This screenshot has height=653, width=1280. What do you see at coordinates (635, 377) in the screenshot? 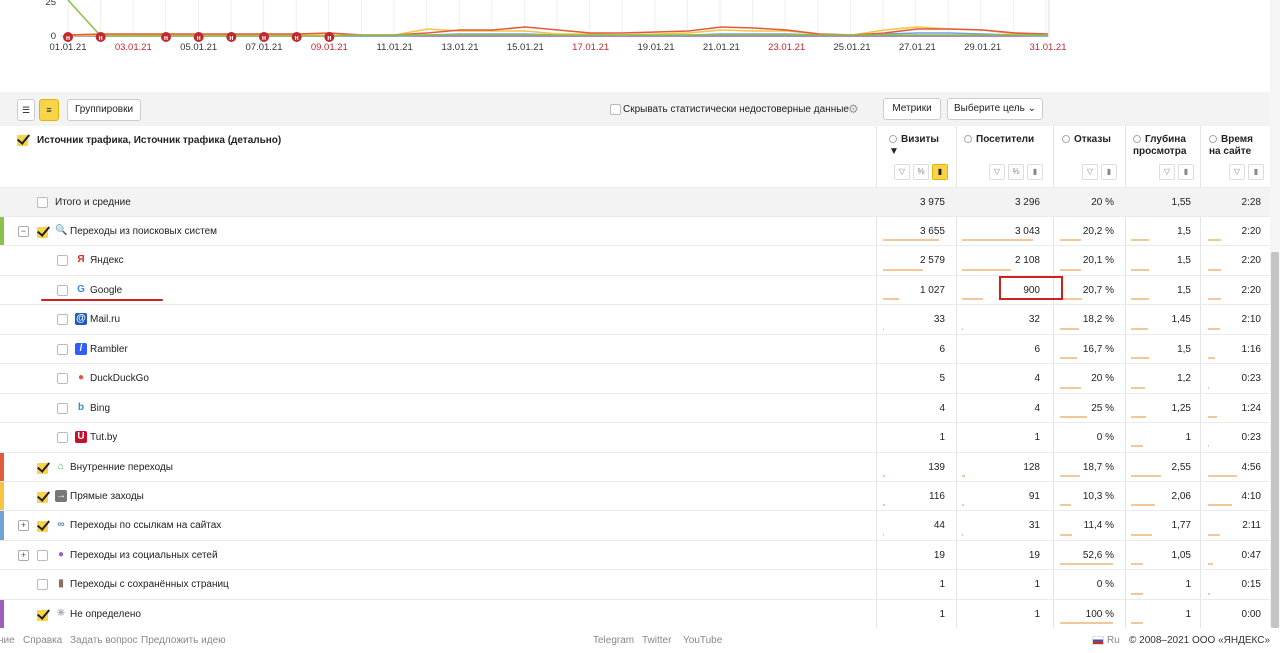
I see `table-row: ● DuckDuckGo 5 4 20 % 1,2 0:23` at bounding box center [635, 377].